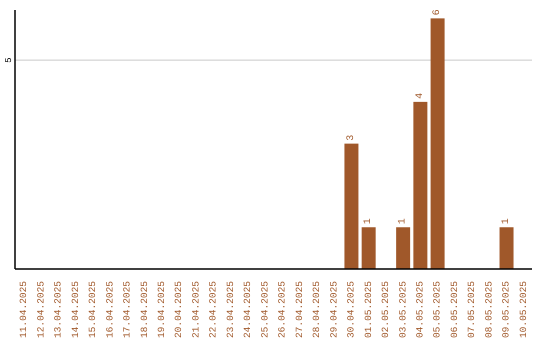  Describe the element at coordinates (161, 309) in the screenshot. I see `x-tick-label: 19.04.2025` at that location.